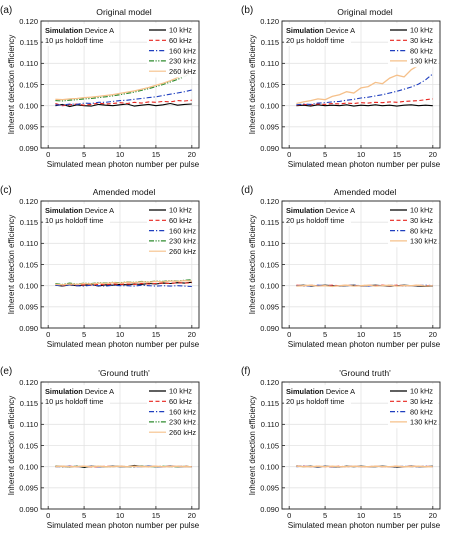 Image resolution: width=474 pixels, height=535 pixels. I want to click on legend-label: 260 kHz, so click(182, 251).